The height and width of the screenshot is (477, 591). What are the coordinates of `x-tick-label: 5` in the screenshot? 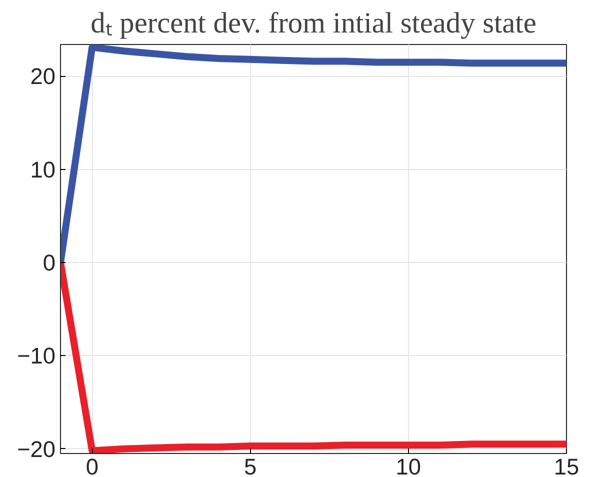 It's located at (250, 465).